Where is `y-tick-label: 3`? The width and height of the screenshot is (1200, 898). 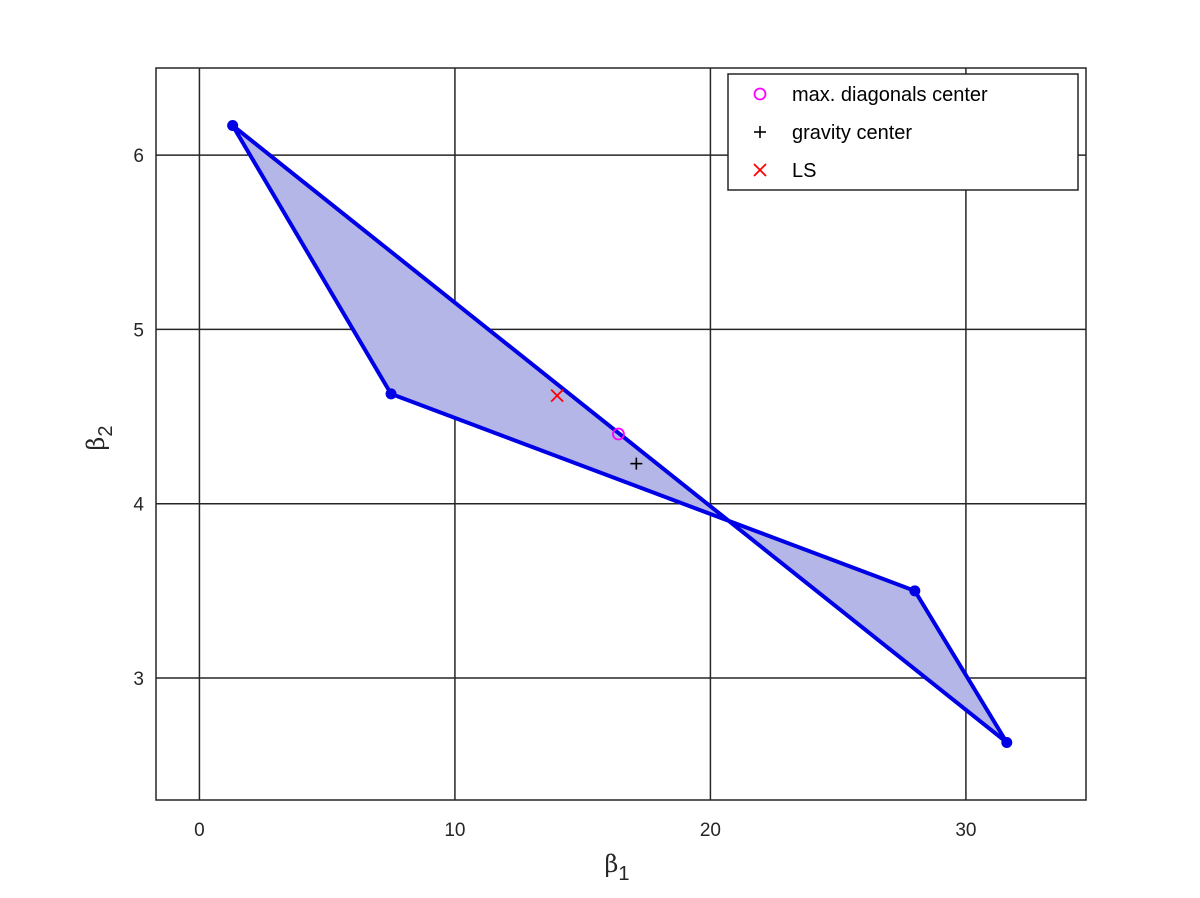 y-tick-label: 3 is located at coordinates (138, 679).